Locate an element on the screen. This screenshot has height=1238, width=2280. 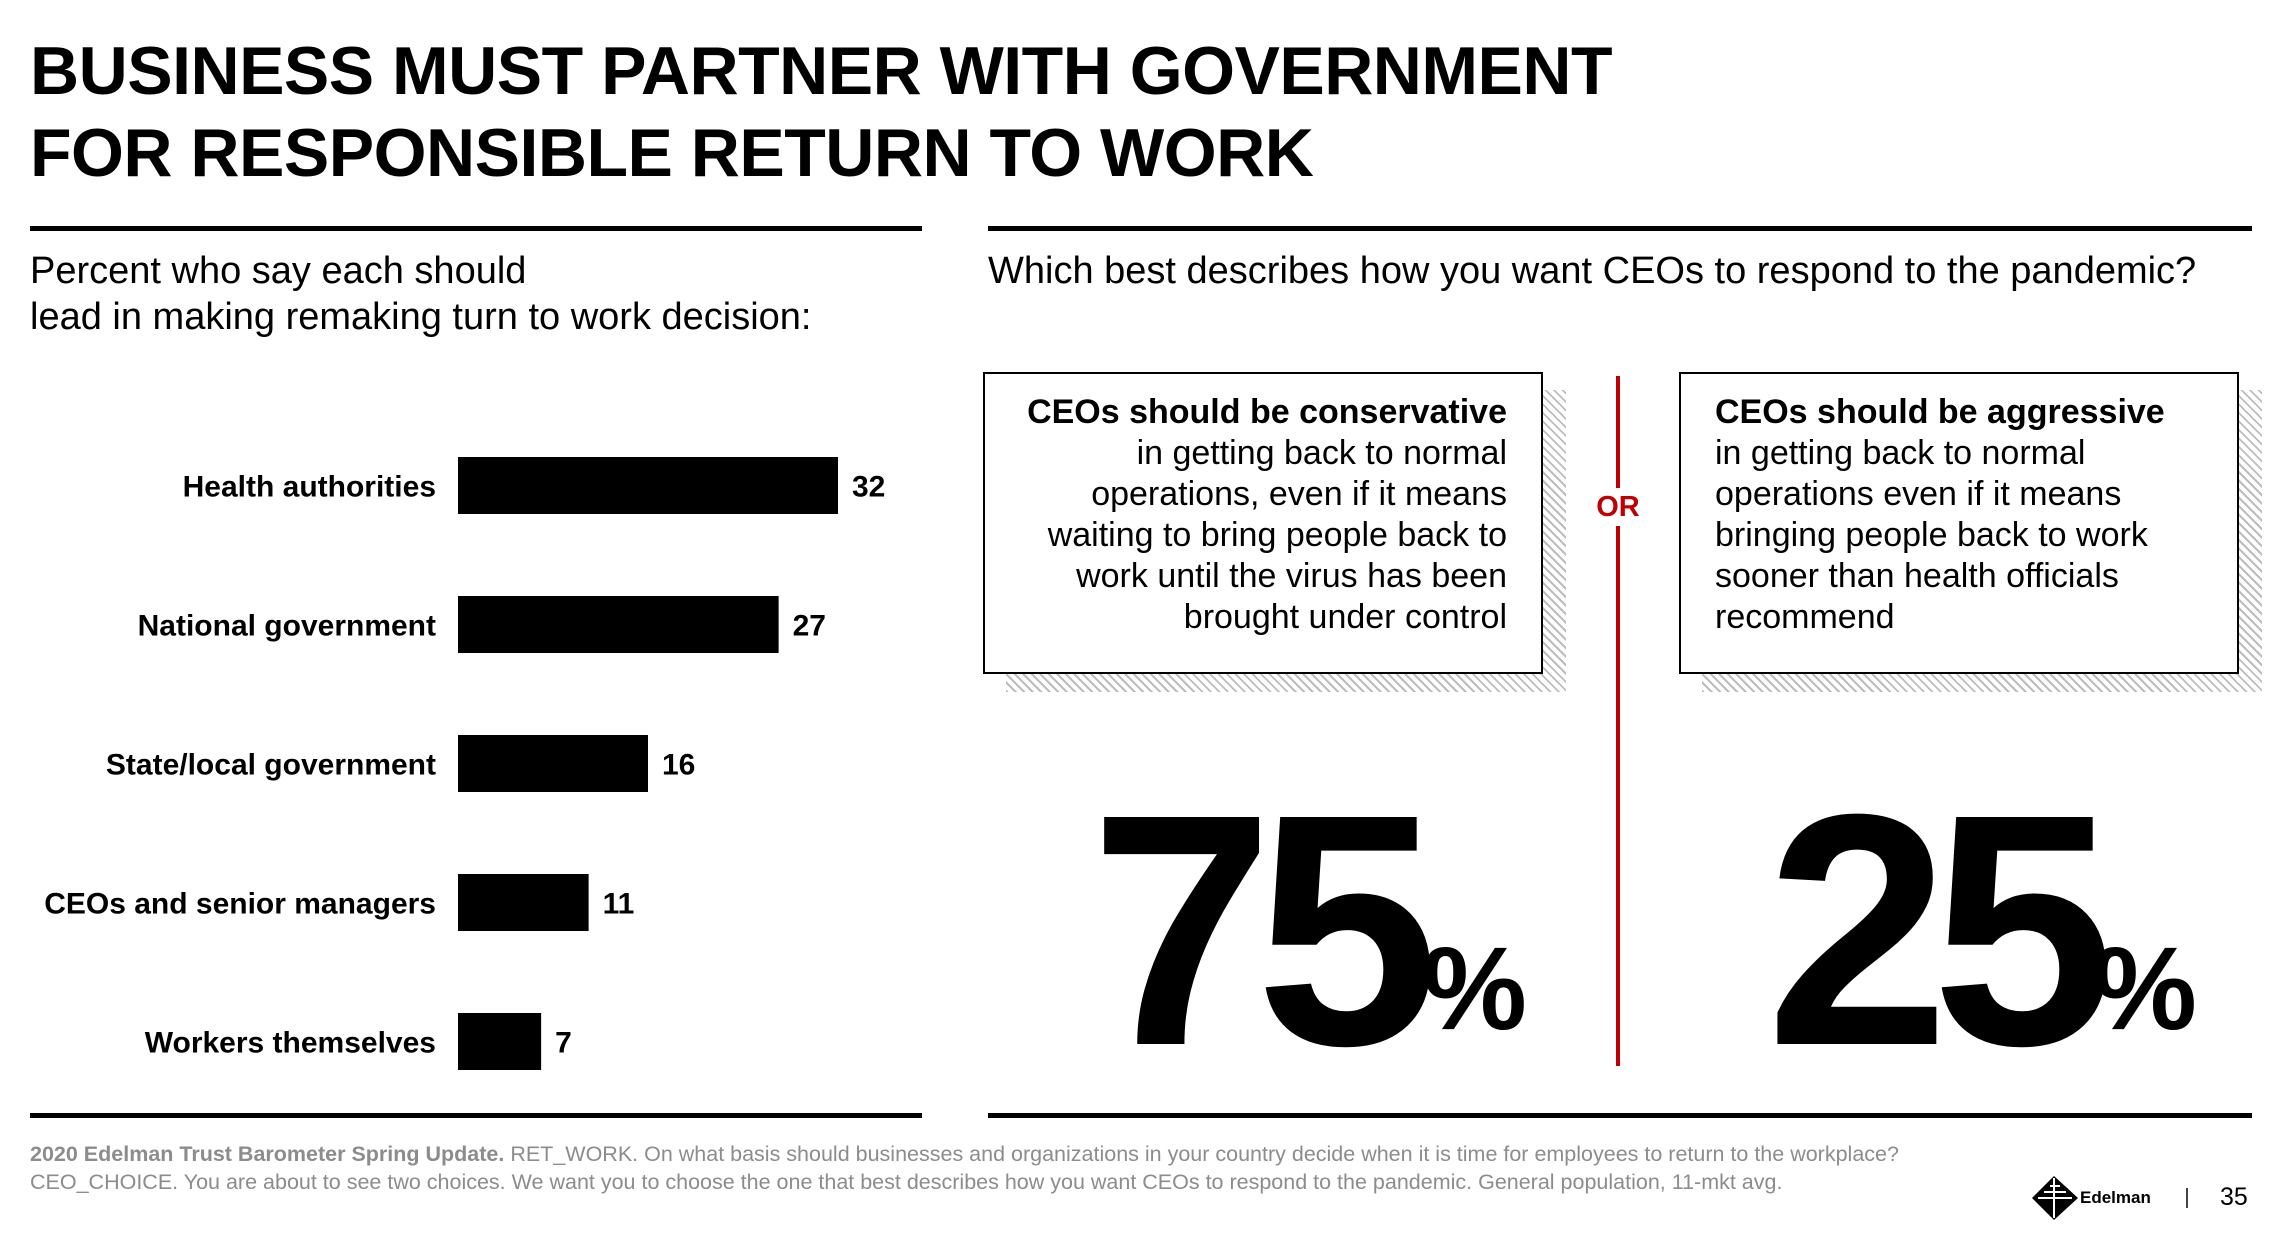
footer-separator is located at coordinates (2187, 1198).